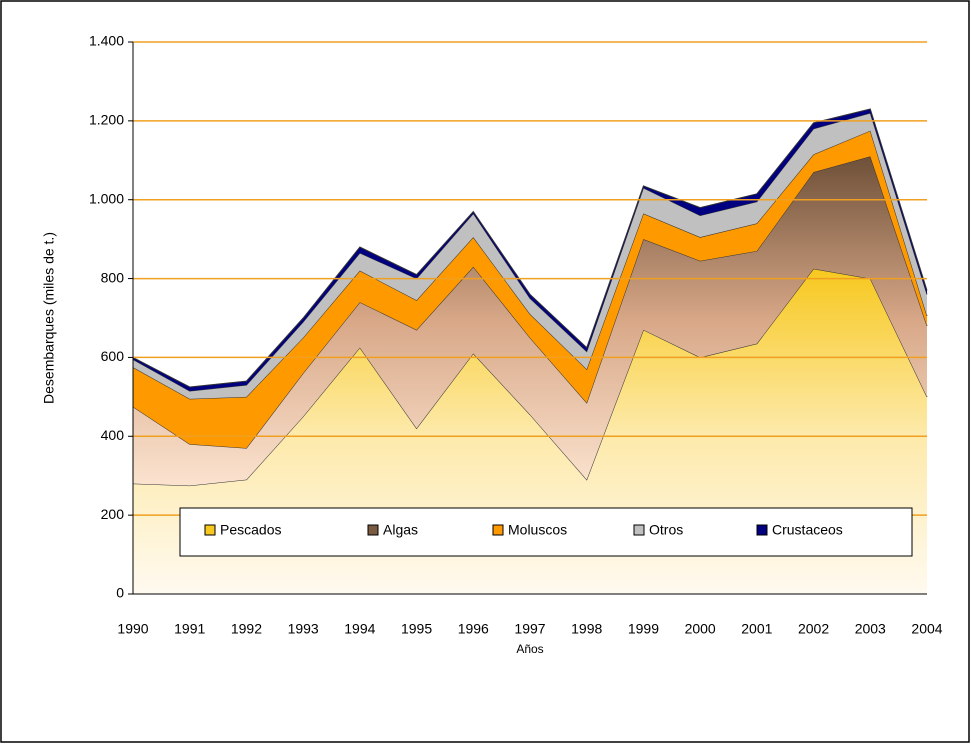 The image size is (971, 744). Describe the element at coordinates (529, 629) in the screenshot. I see `x-tick-label: 1997` at that location.